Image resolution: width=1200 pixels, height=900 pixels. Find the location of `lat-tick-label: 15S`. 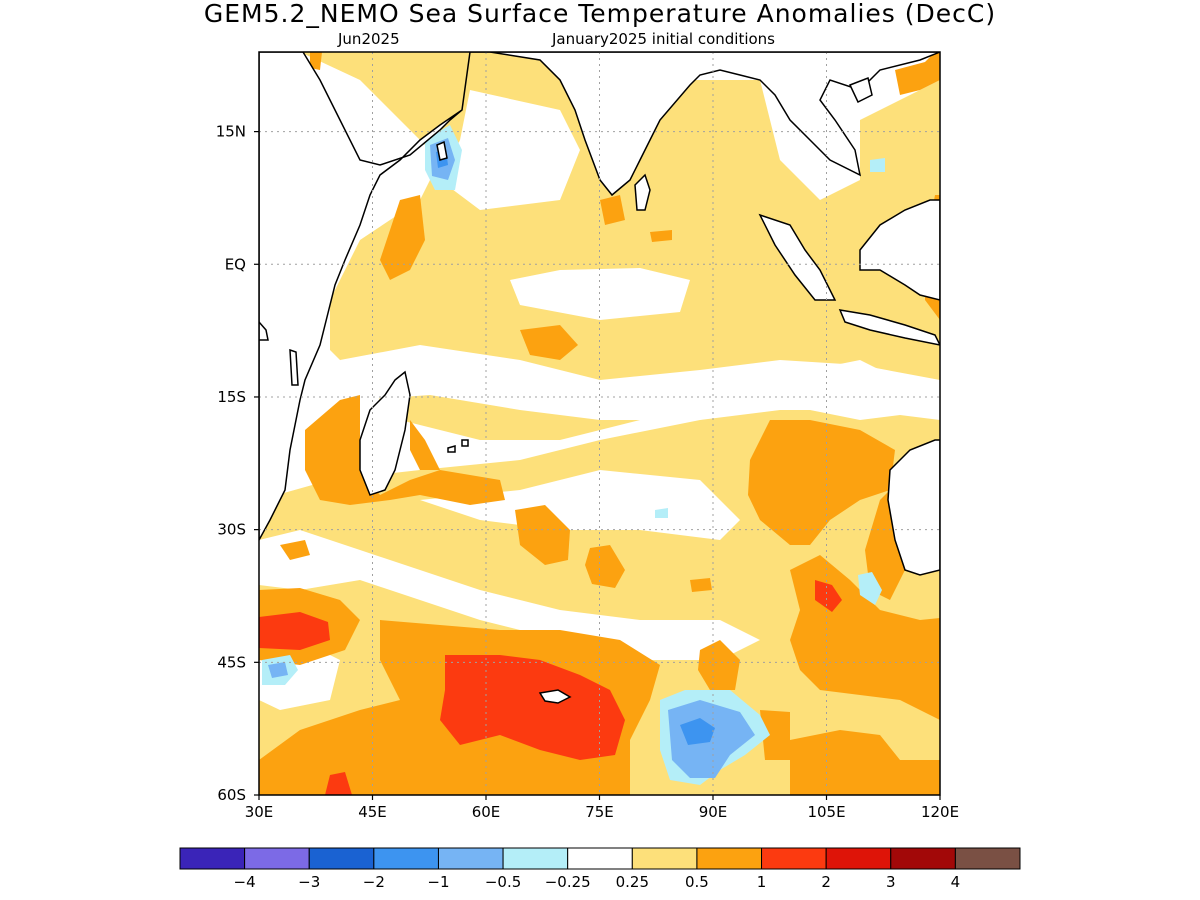

lat-tick-label: 15S is located at coordinates (231, 397).